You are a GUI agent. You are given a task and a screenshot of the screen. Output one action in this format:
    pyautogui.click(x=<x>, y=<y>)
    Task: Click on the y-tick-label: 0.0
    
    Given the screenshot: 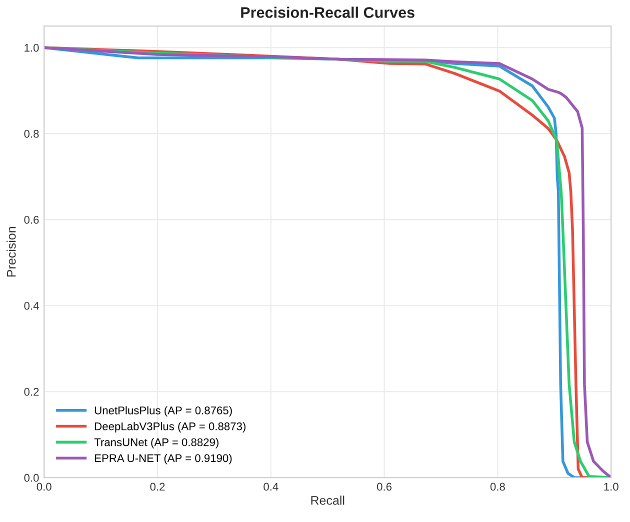 What is the action you would take?
    pyautogui.click(x=31, y=478)
    